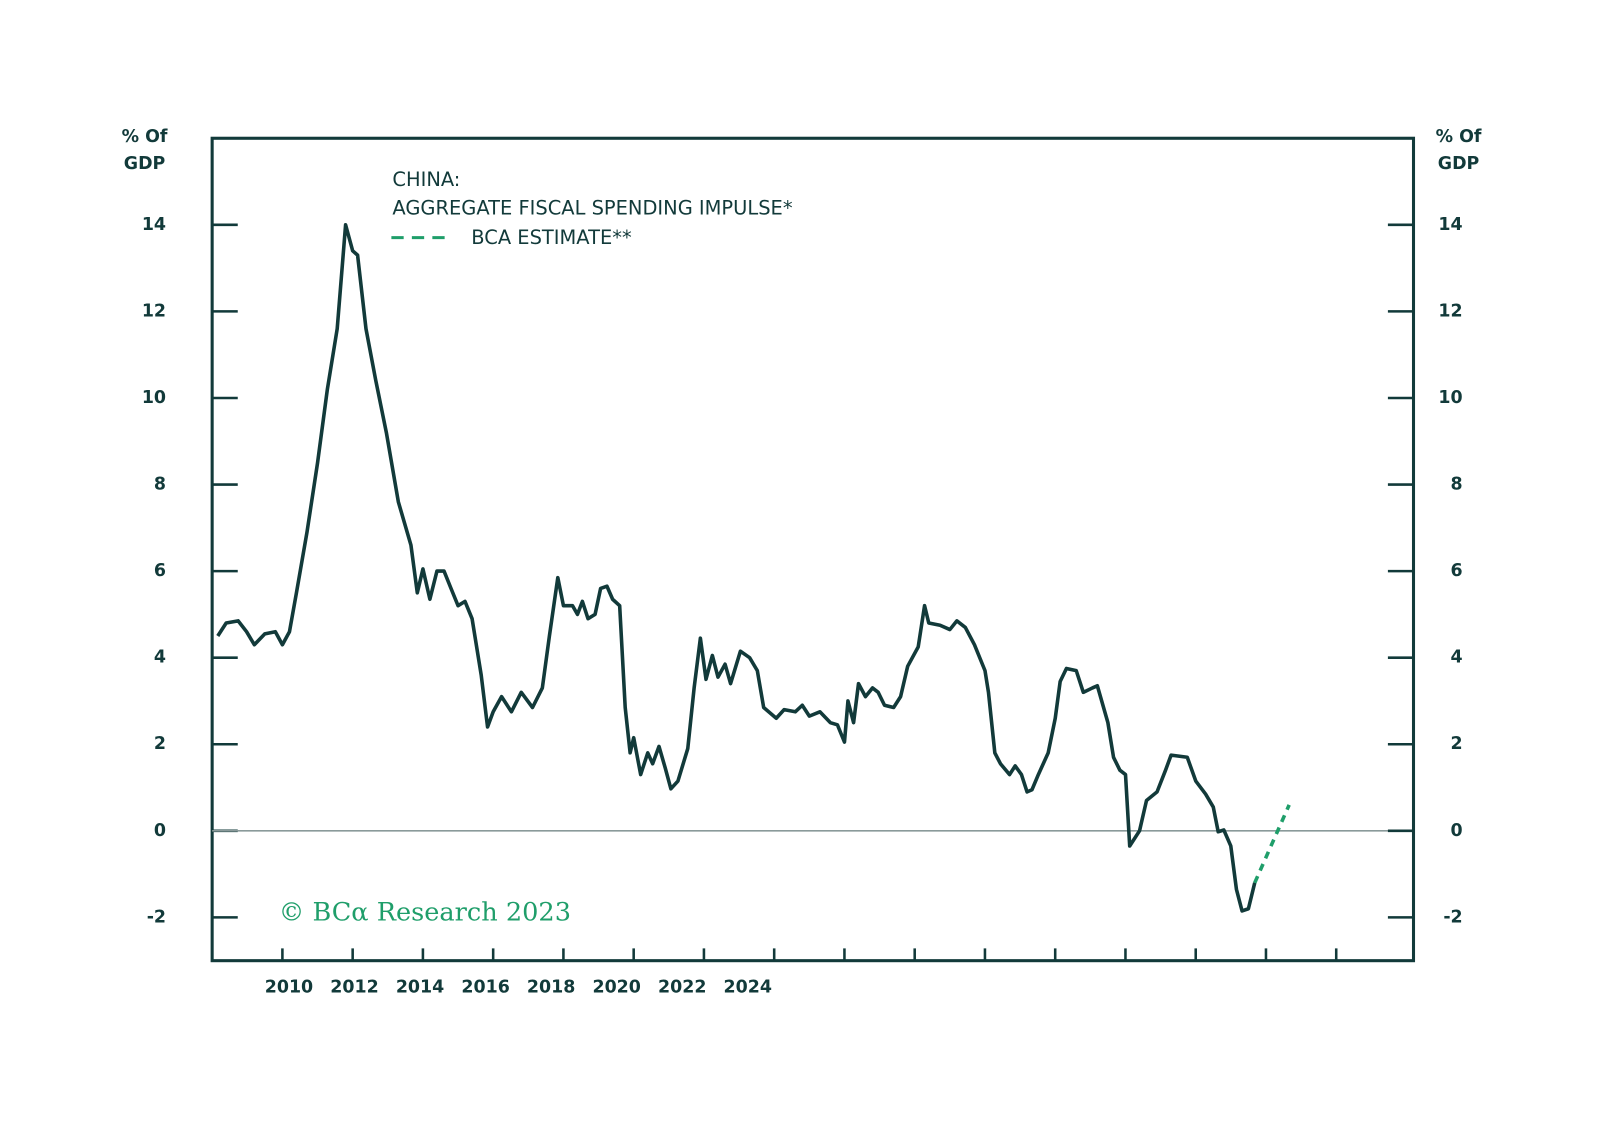  I want to click on y-axis-label: % Of, so click(145, 137).